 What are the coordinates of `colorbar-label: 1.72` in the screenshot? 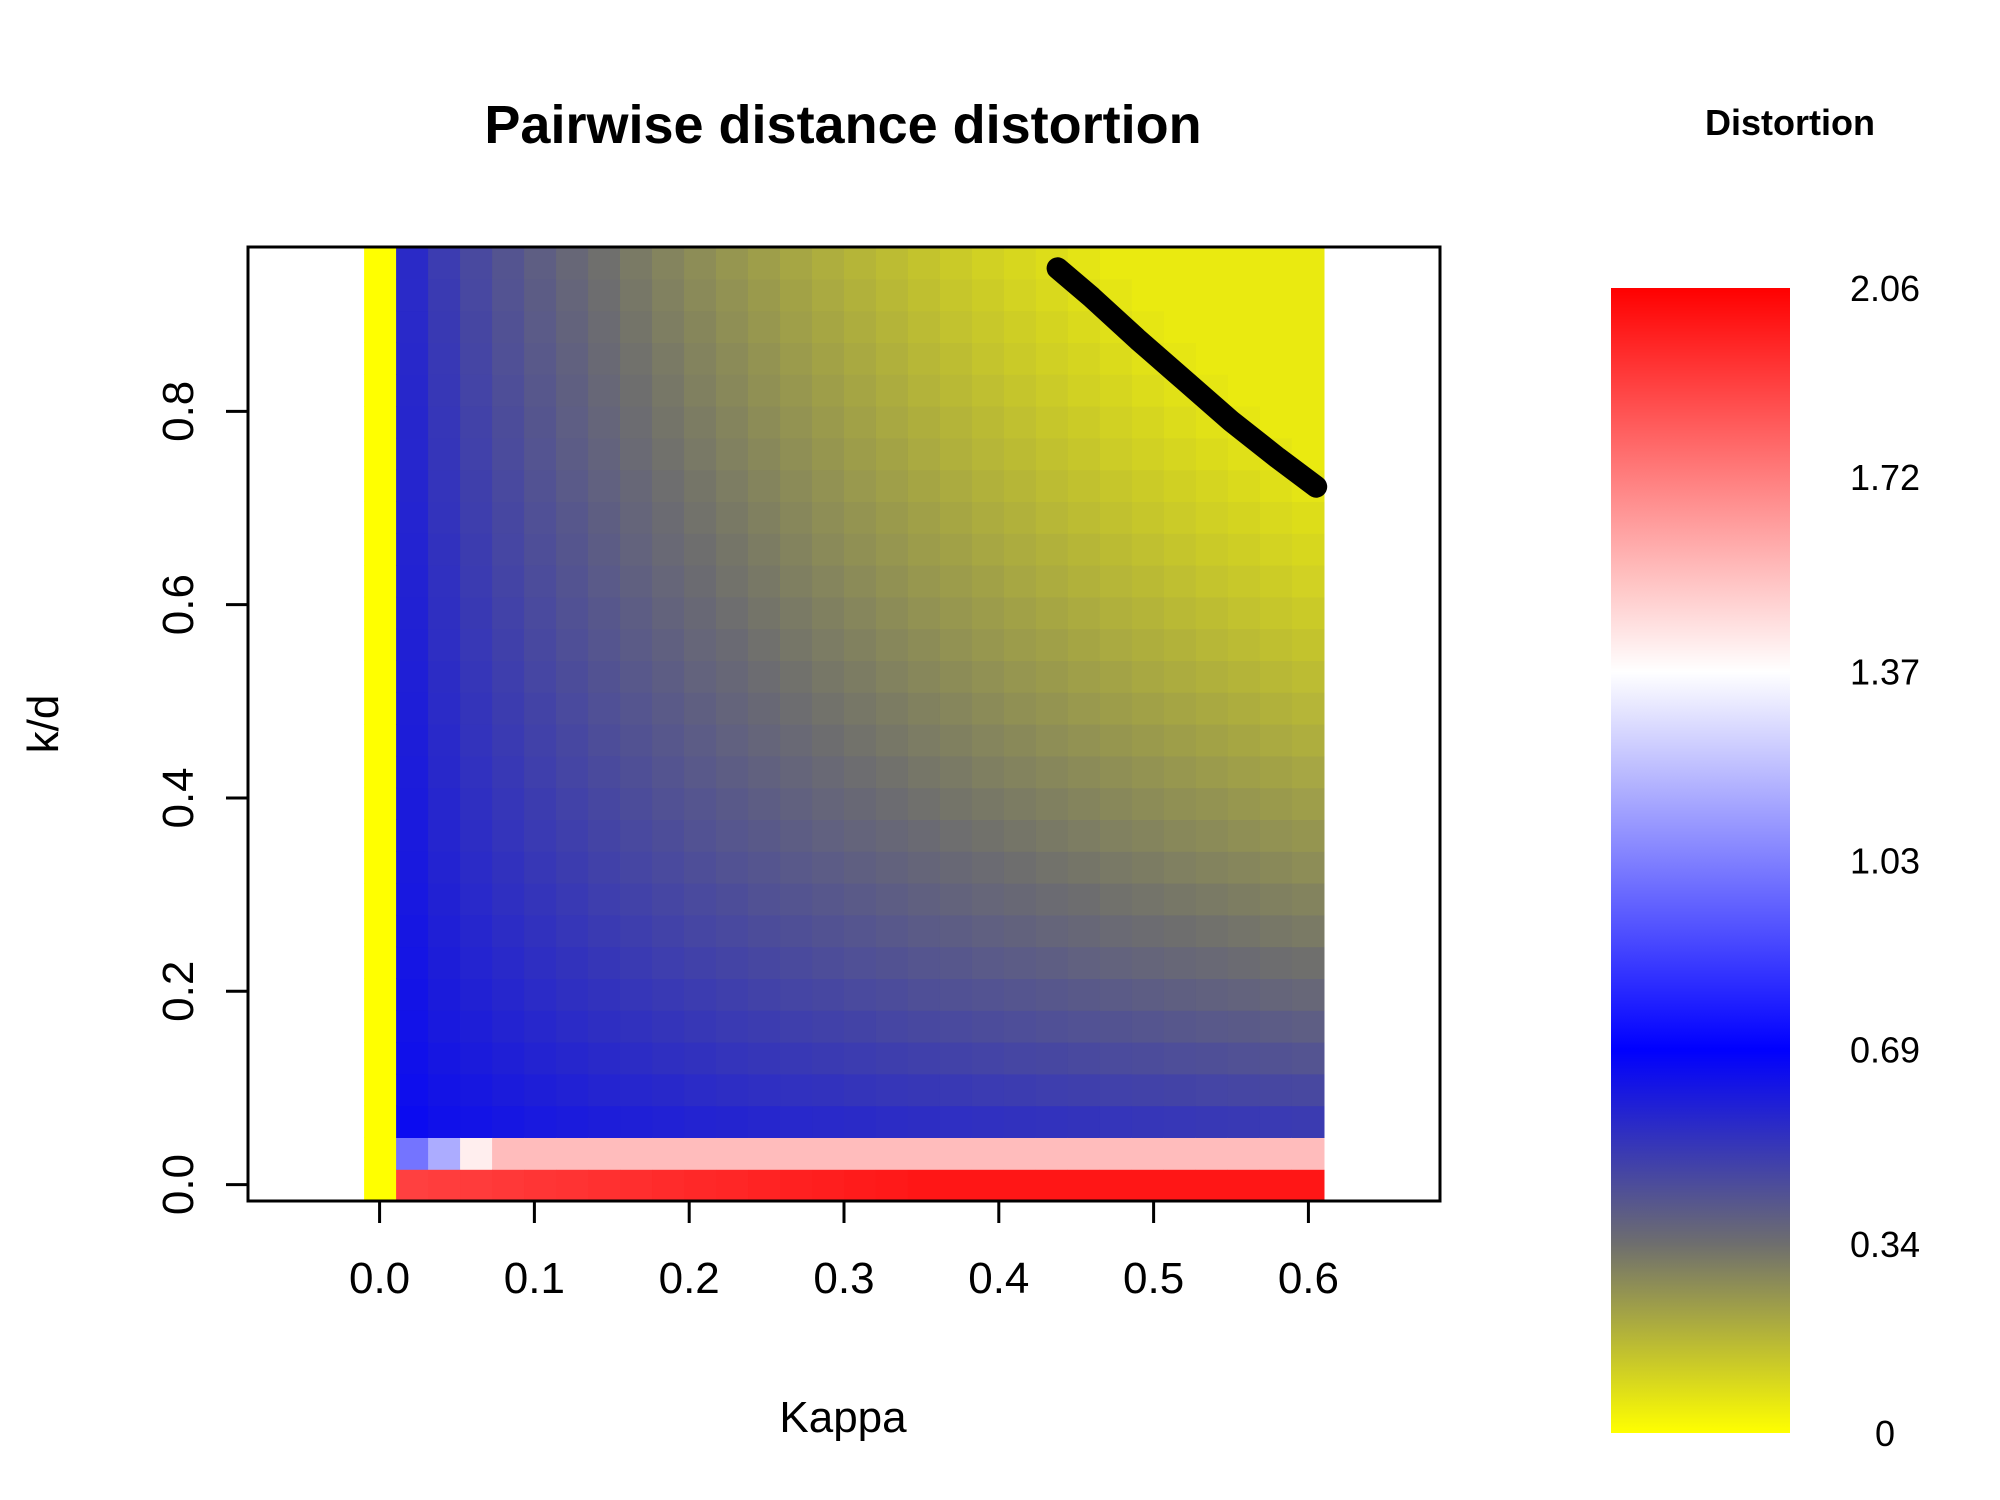 It's located at (1885, 477).